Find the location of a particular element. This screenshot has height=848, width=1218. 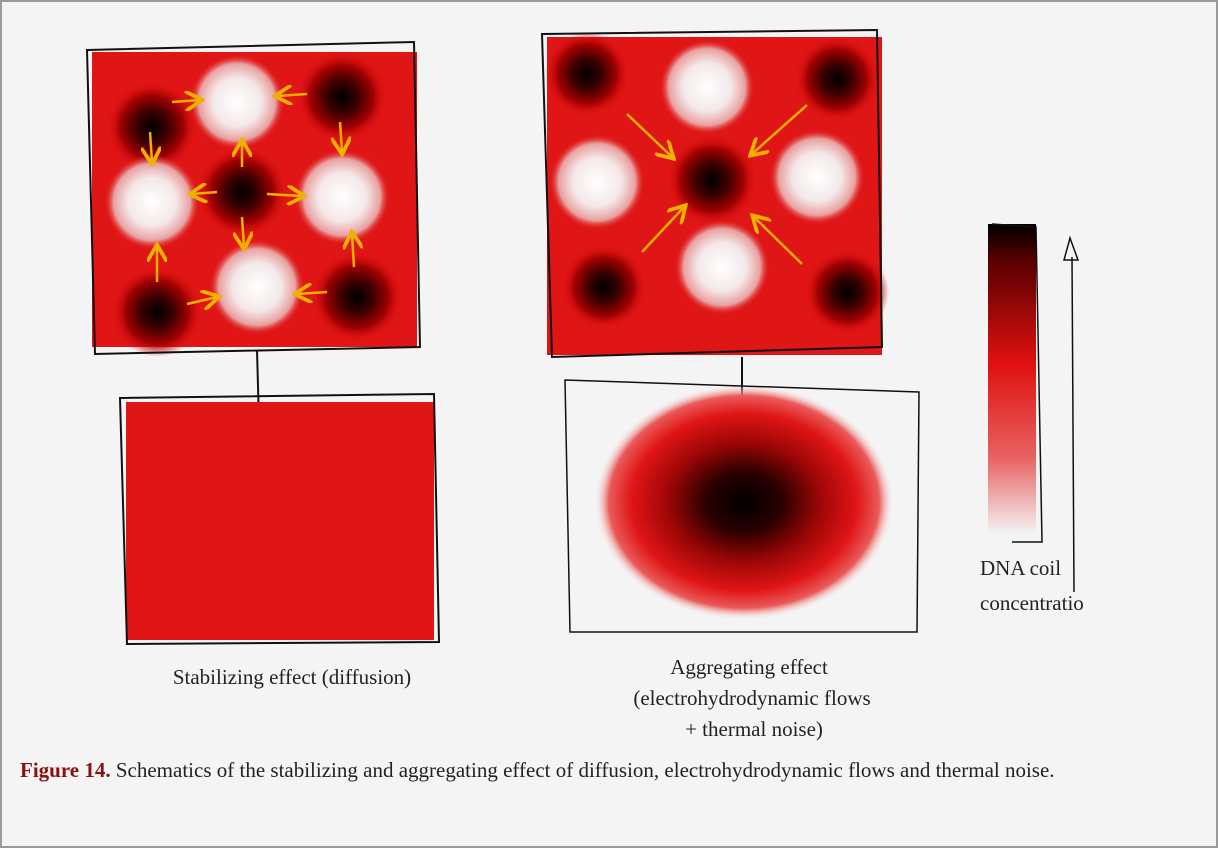

label: (electrohydrodynamic flows is located at coordinates (751, 698).